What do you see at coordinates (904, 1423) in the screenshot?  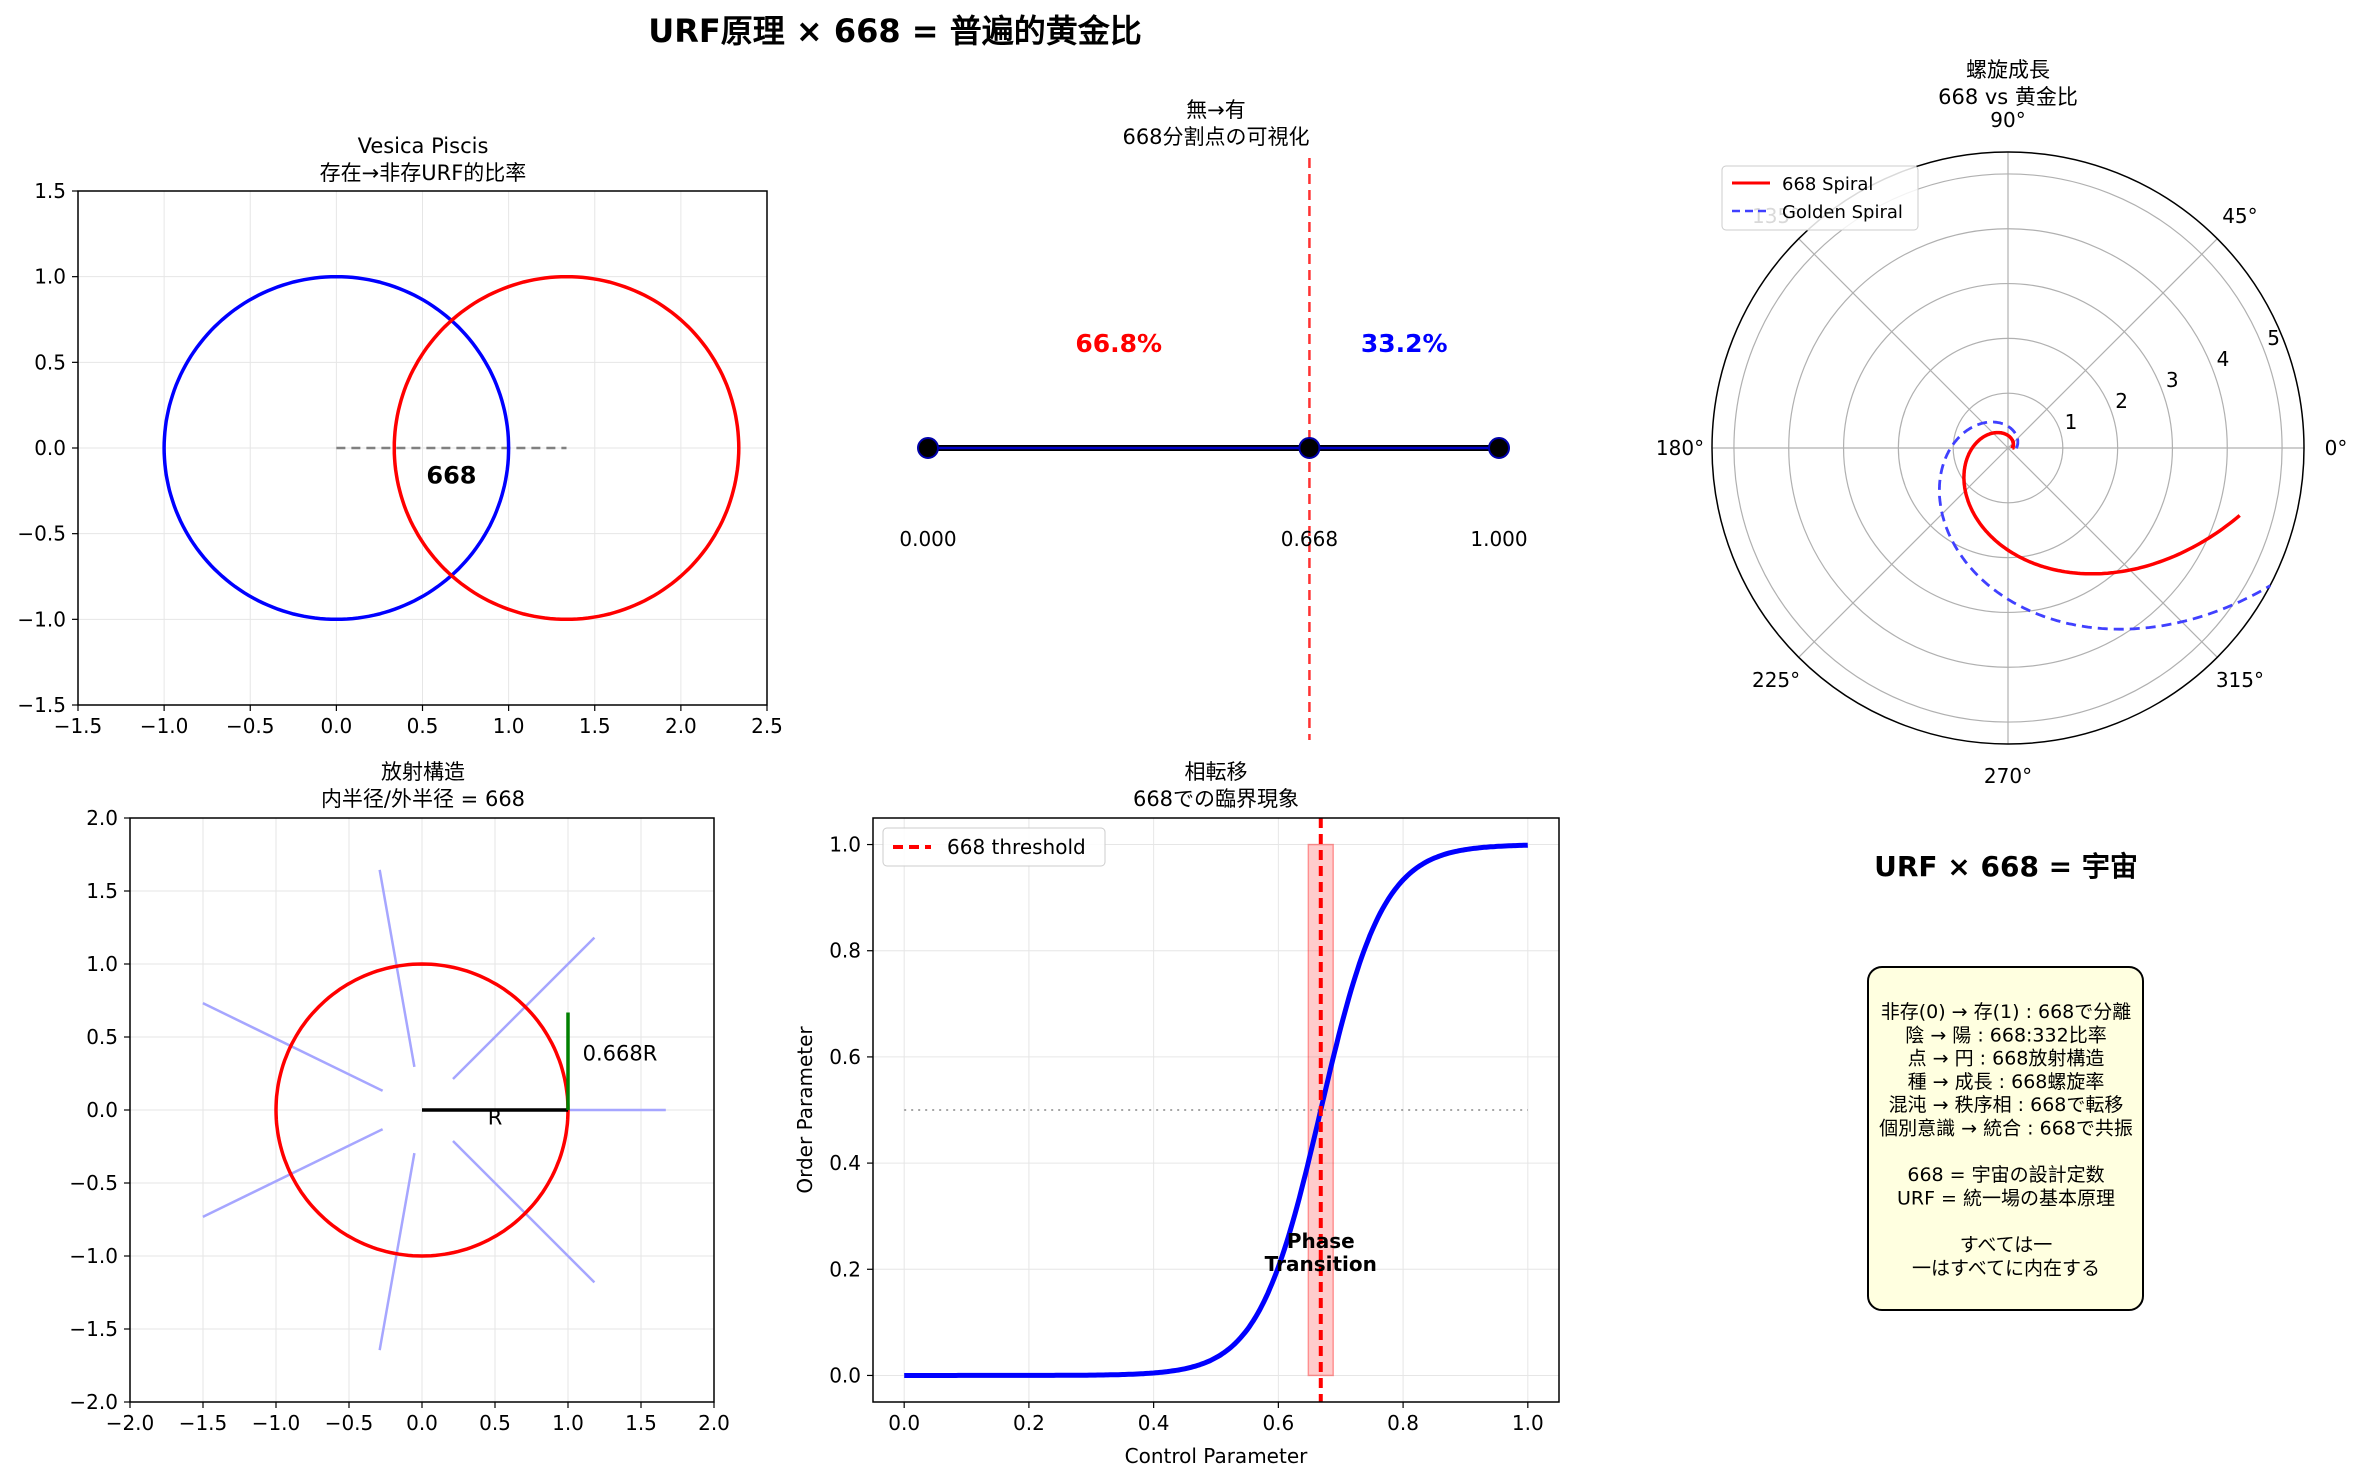 I see `phase-xtick-label: 0.0` at bounding box center [904, 1423].